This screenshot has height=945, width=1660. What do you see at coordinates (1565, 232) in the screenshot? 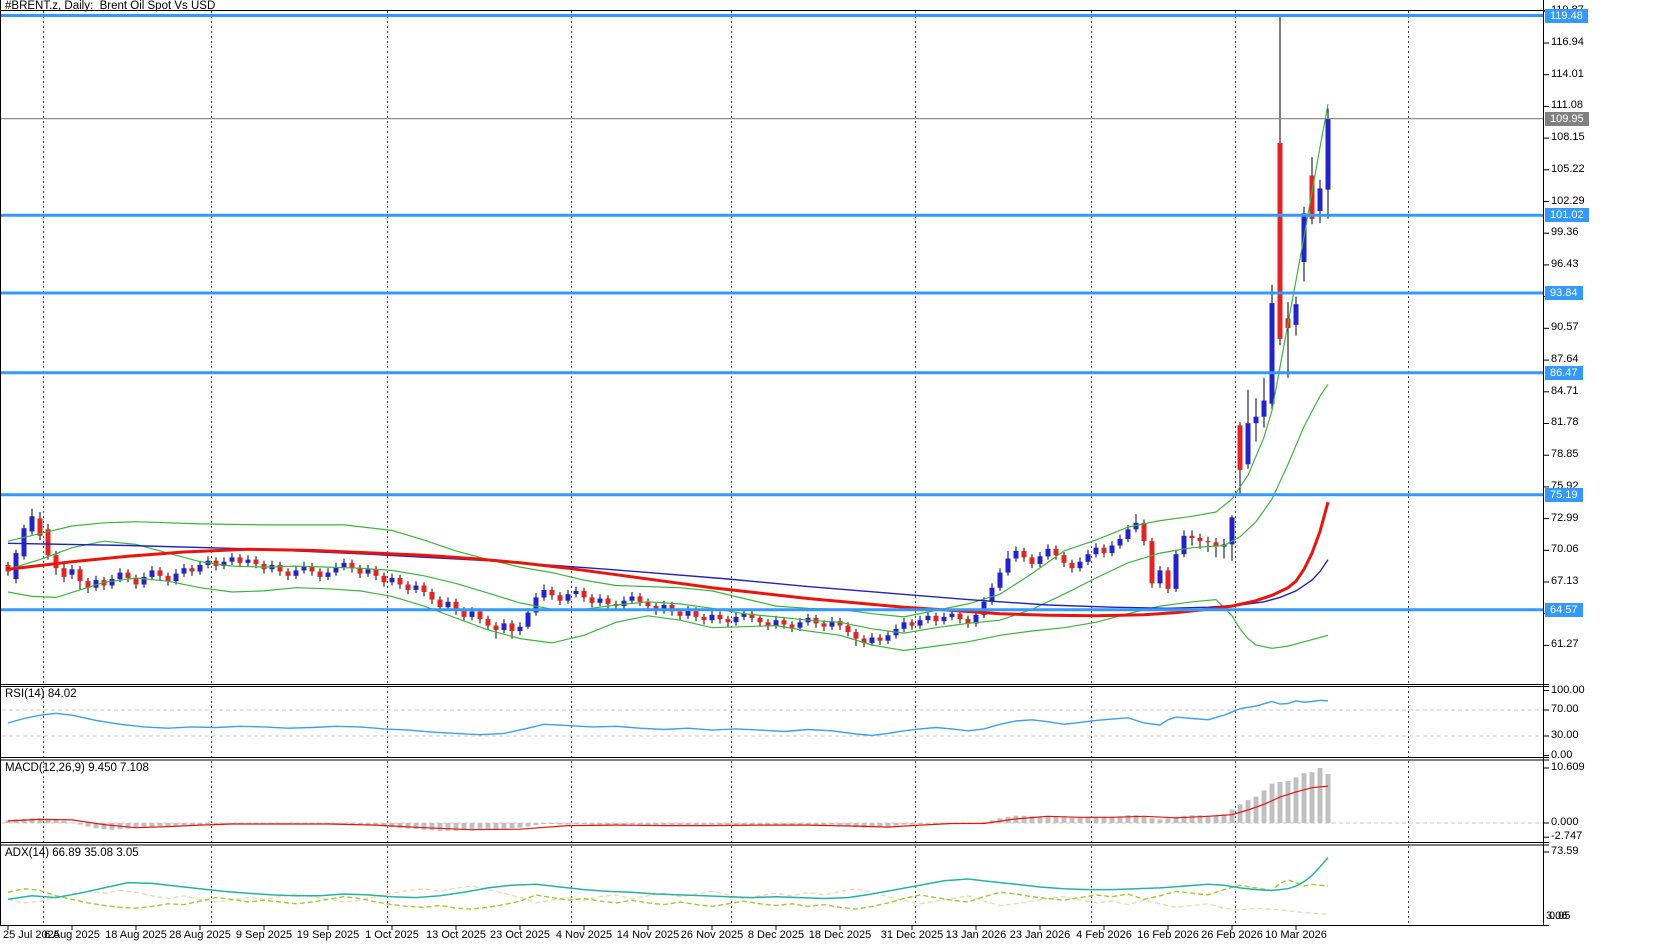
I see `price-tick-label: 99.36` at bounding box center [1565, 232].